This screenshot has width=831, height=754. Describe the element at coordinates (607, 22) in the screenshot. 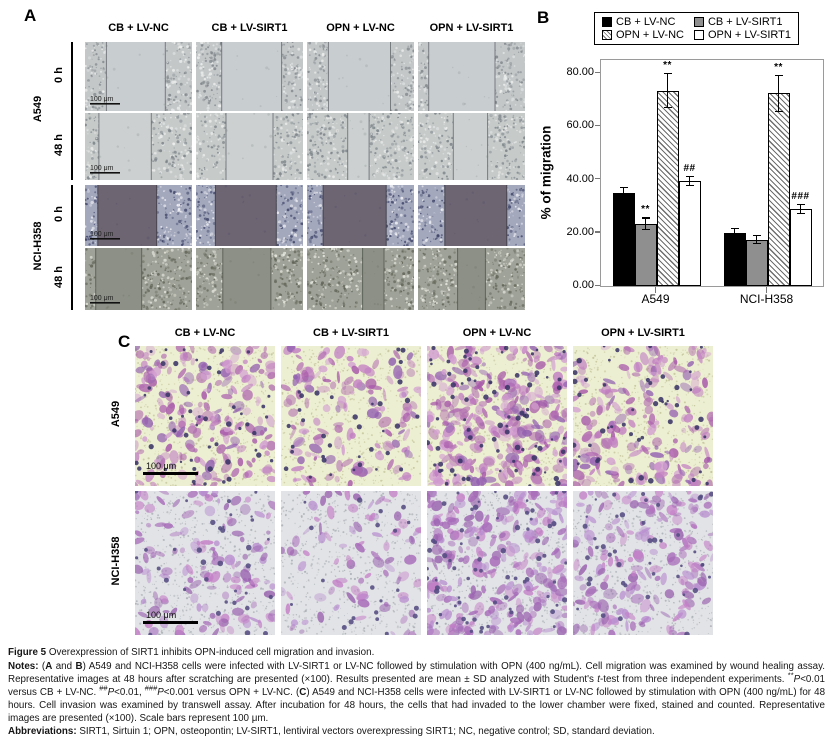

I see `legend-swatch-cb-lv-nc` at that location.